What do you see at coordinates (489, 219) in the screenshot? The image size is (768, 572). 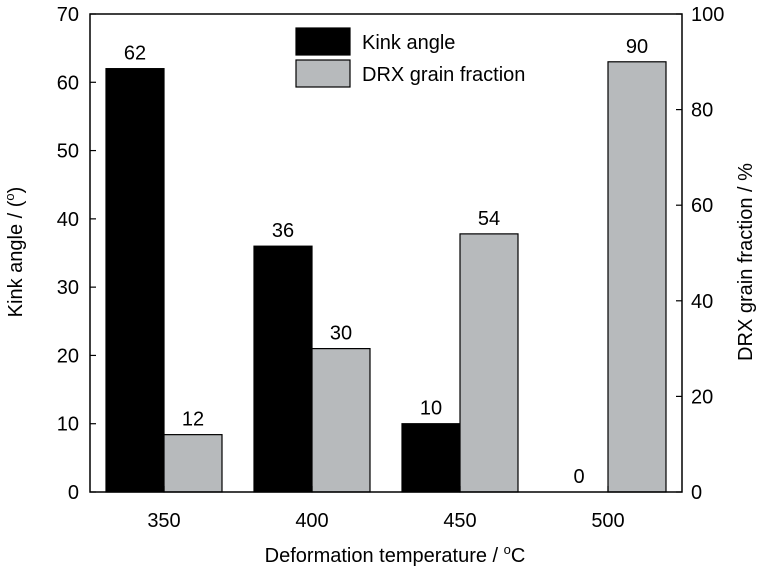 I see `data-label: 54` at bounding box center [489, 219].